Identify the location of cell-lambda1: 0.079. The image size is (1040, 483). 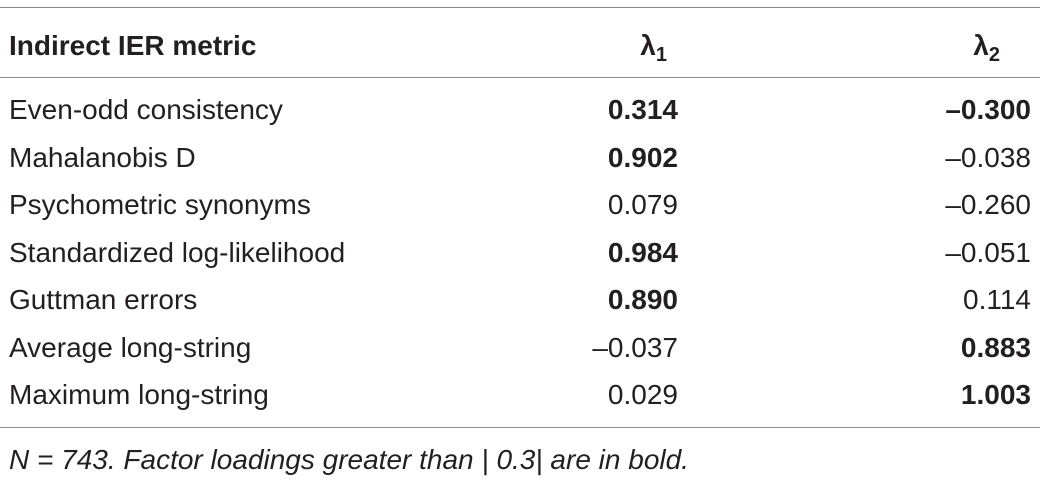
(642, 204).